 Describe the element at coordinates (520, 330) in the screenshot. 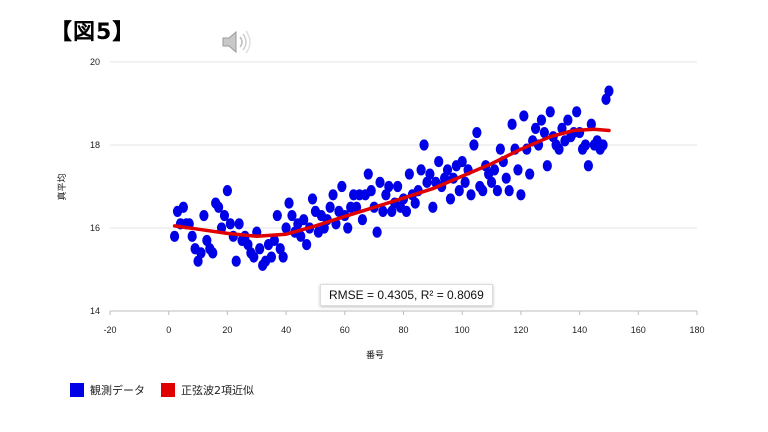

I see `x-tick-label: 120` at that location.